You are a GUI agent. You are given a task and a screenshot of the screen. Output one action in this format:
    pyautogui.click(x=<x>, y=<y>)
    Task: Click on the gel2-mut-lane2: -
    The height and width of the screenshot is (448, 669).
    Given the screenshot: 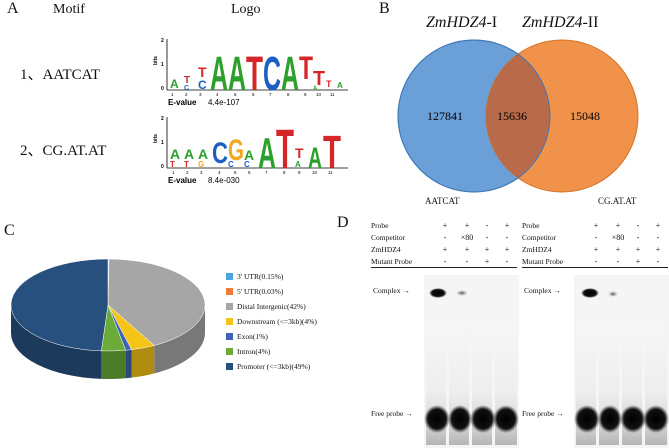 What is the action you would take?
    pyautogui.click(x=618, y=261)
    